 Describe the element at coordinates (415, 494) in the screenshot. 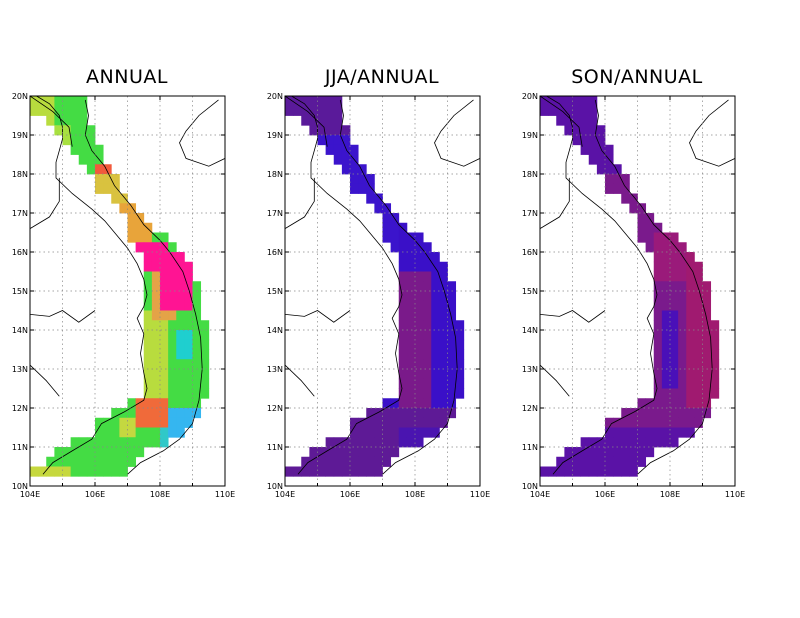

I see `lon-label: 108E` at that location.